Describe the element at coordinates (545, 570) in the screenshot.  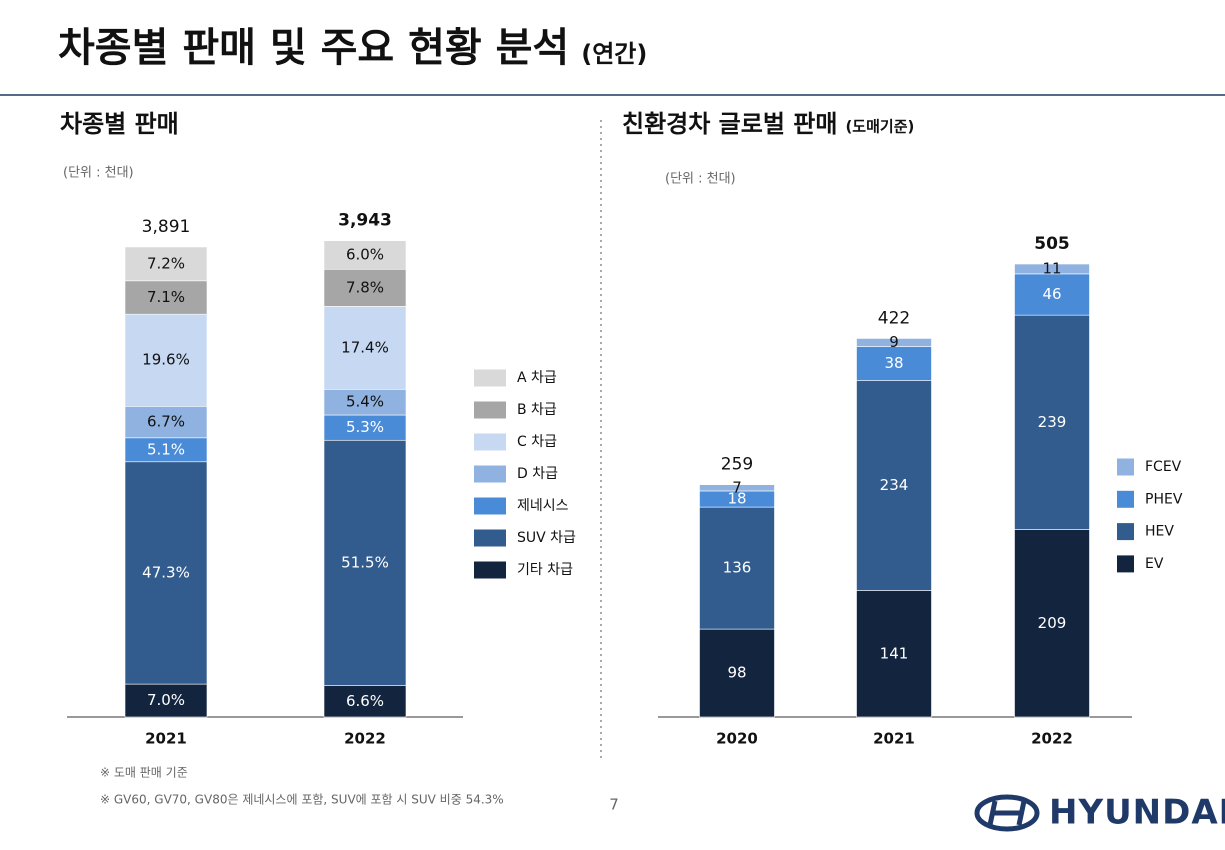
I see `legend-label: 기타 차급` at that location.